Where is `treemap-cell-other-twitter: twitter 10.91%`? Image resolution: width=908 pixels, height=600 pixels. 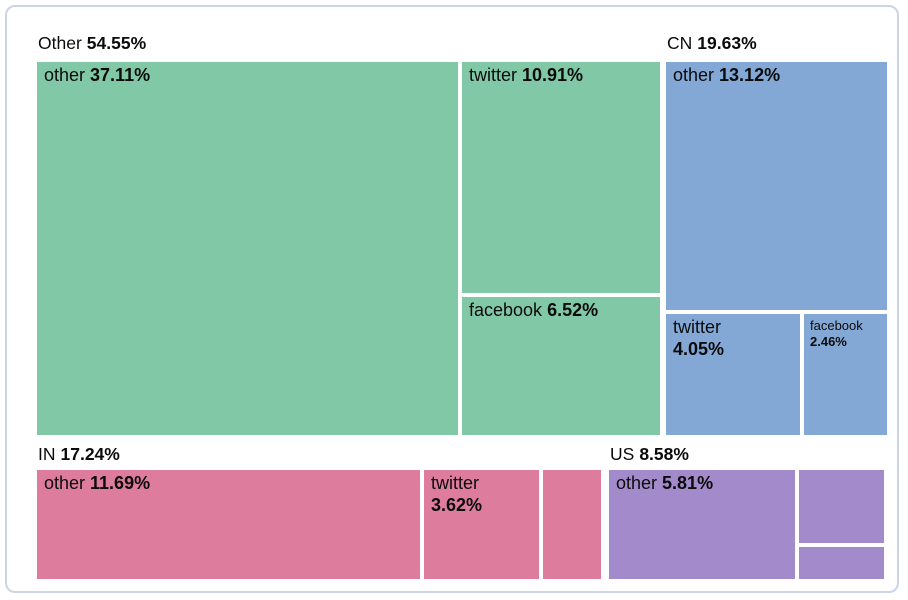 treemap-cell-other-twitter: twitter 10.91% is located at coordinates (561, 177).